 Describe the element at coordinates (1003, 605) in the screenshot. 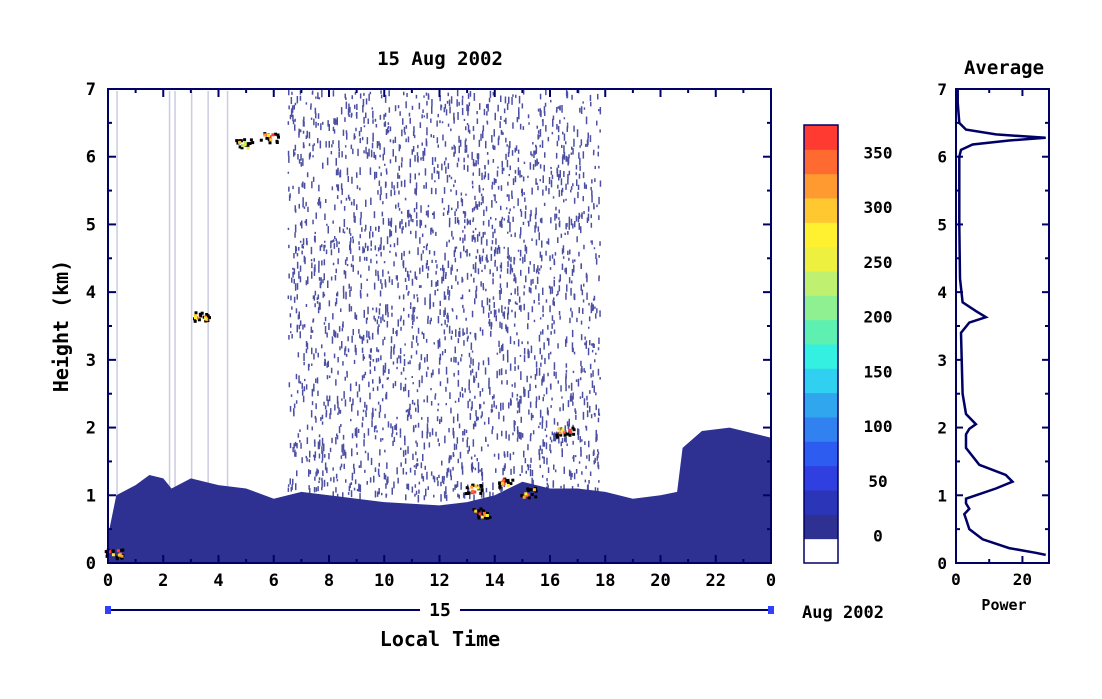

I see `average-x-axis-label: Power` at that location.